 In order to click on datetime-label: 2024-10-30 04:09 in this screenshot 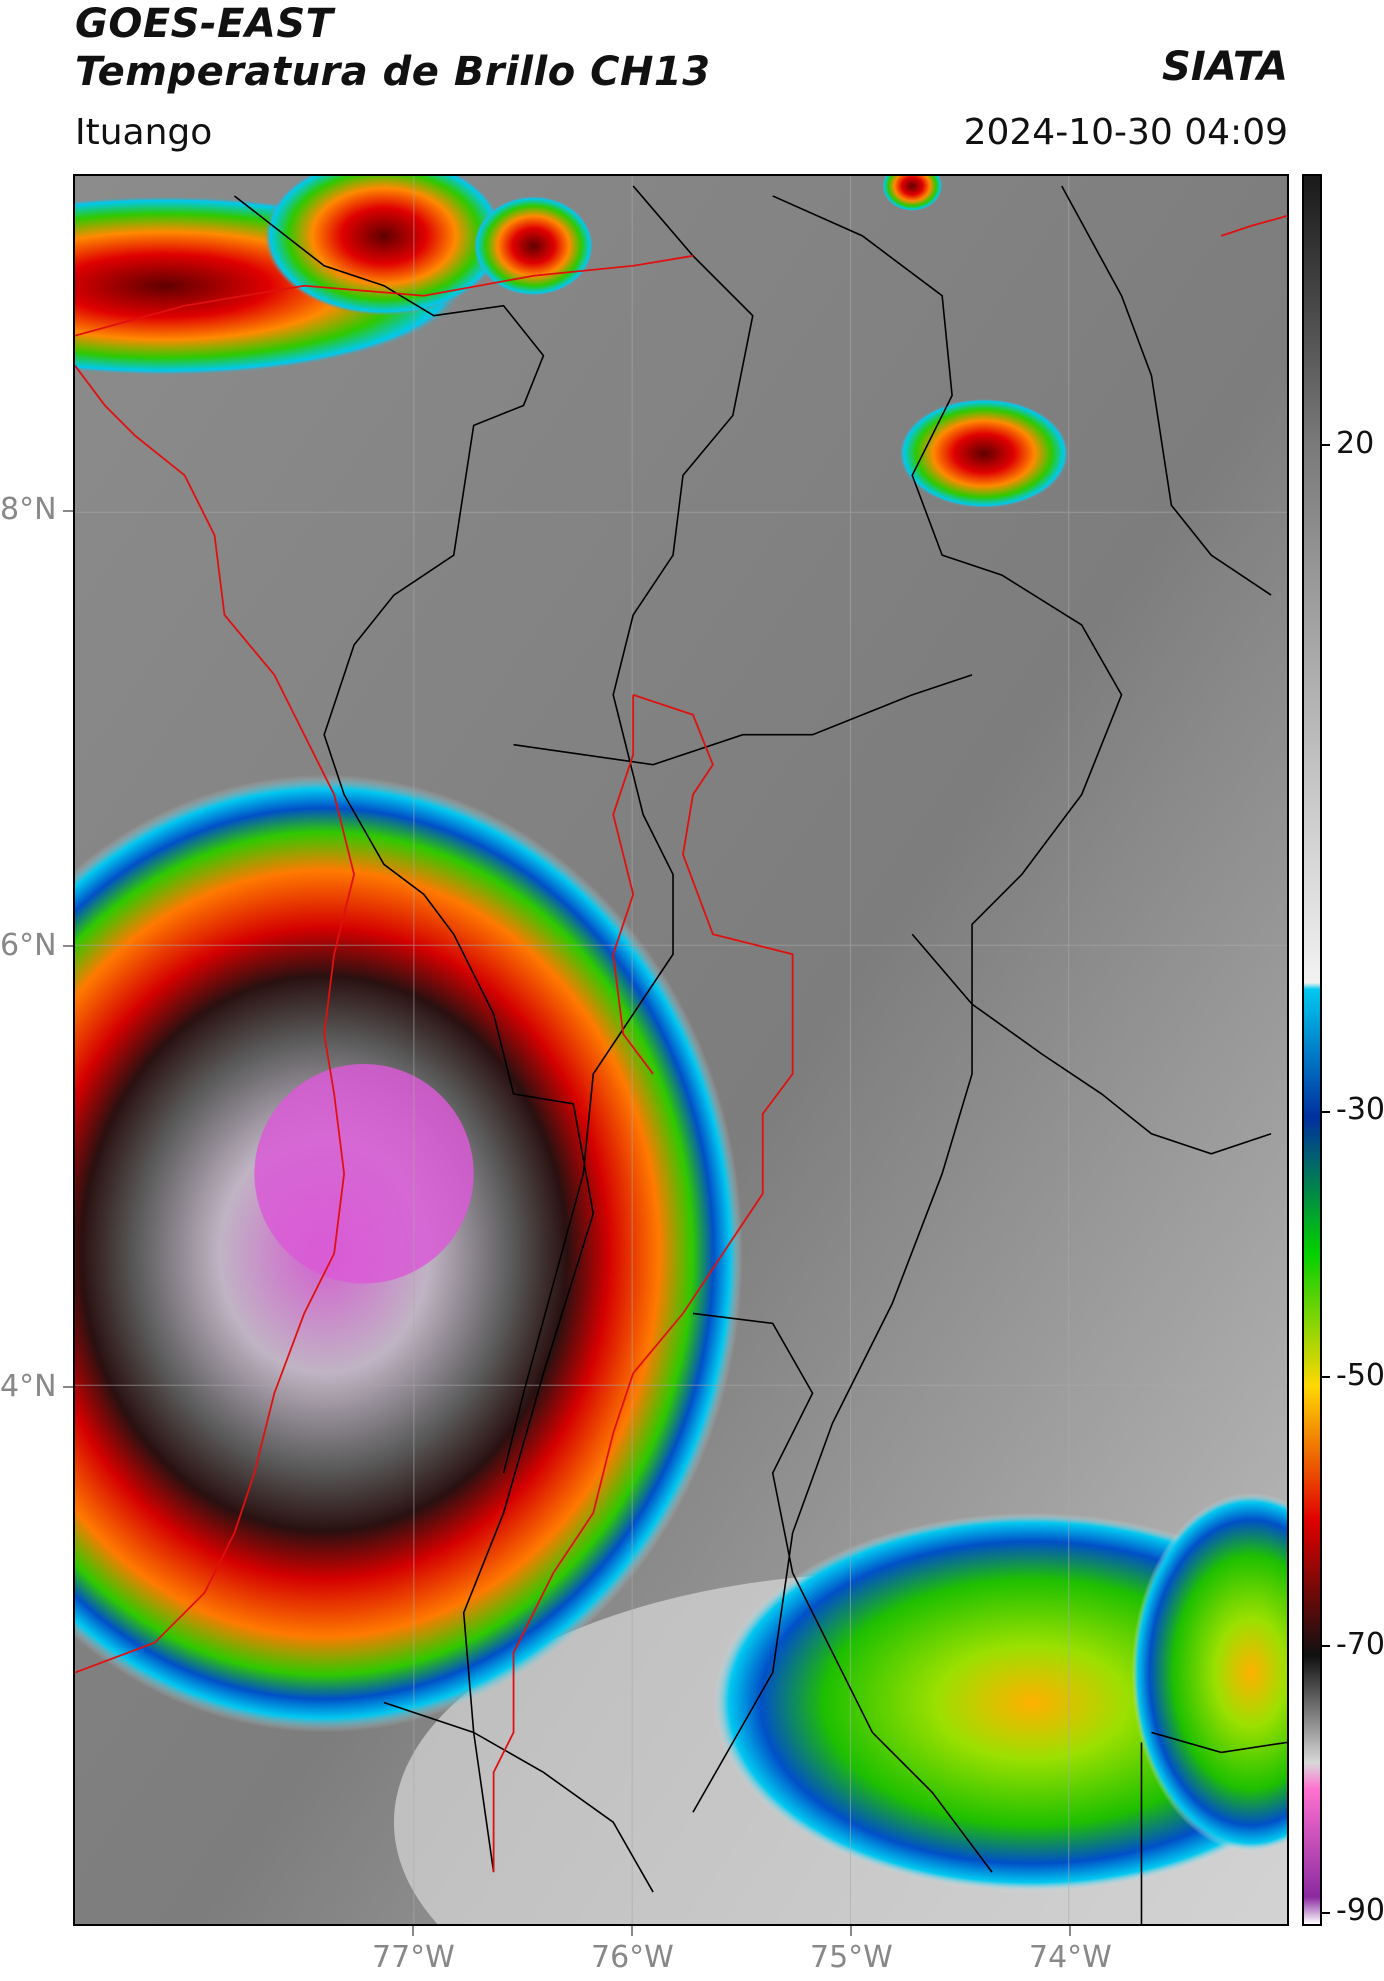, I will do `click(1125, 132)`.